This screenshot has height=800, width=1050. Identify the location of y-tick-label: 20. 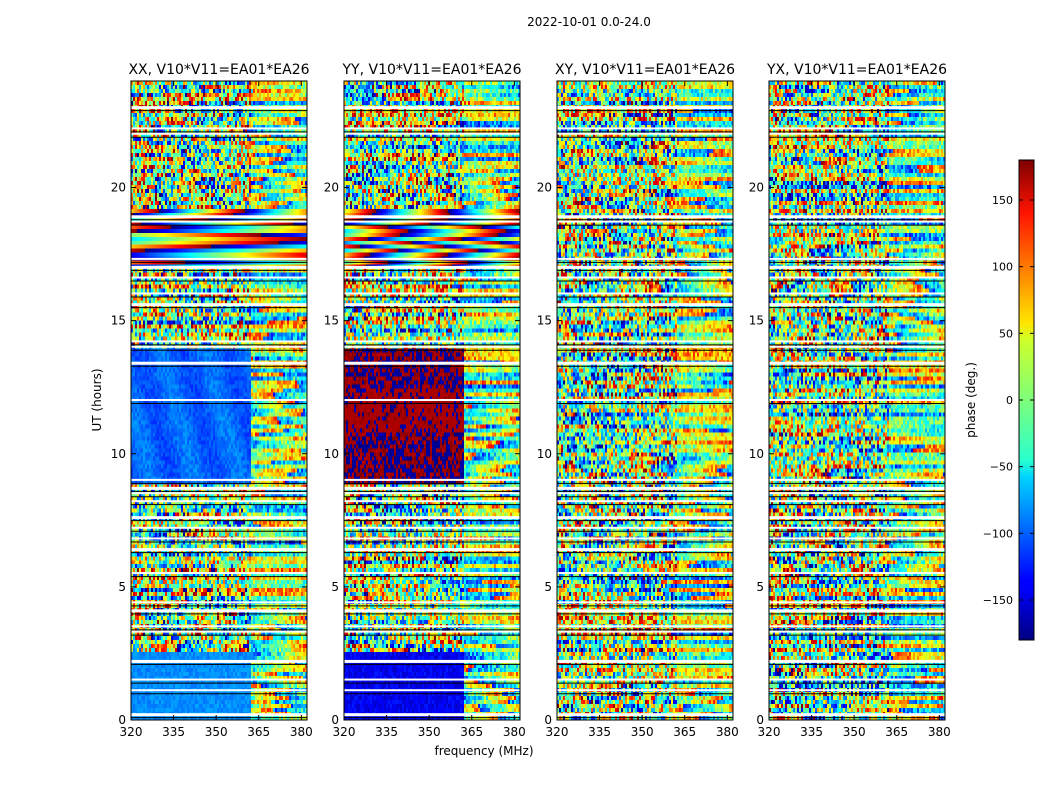
(118, 188).